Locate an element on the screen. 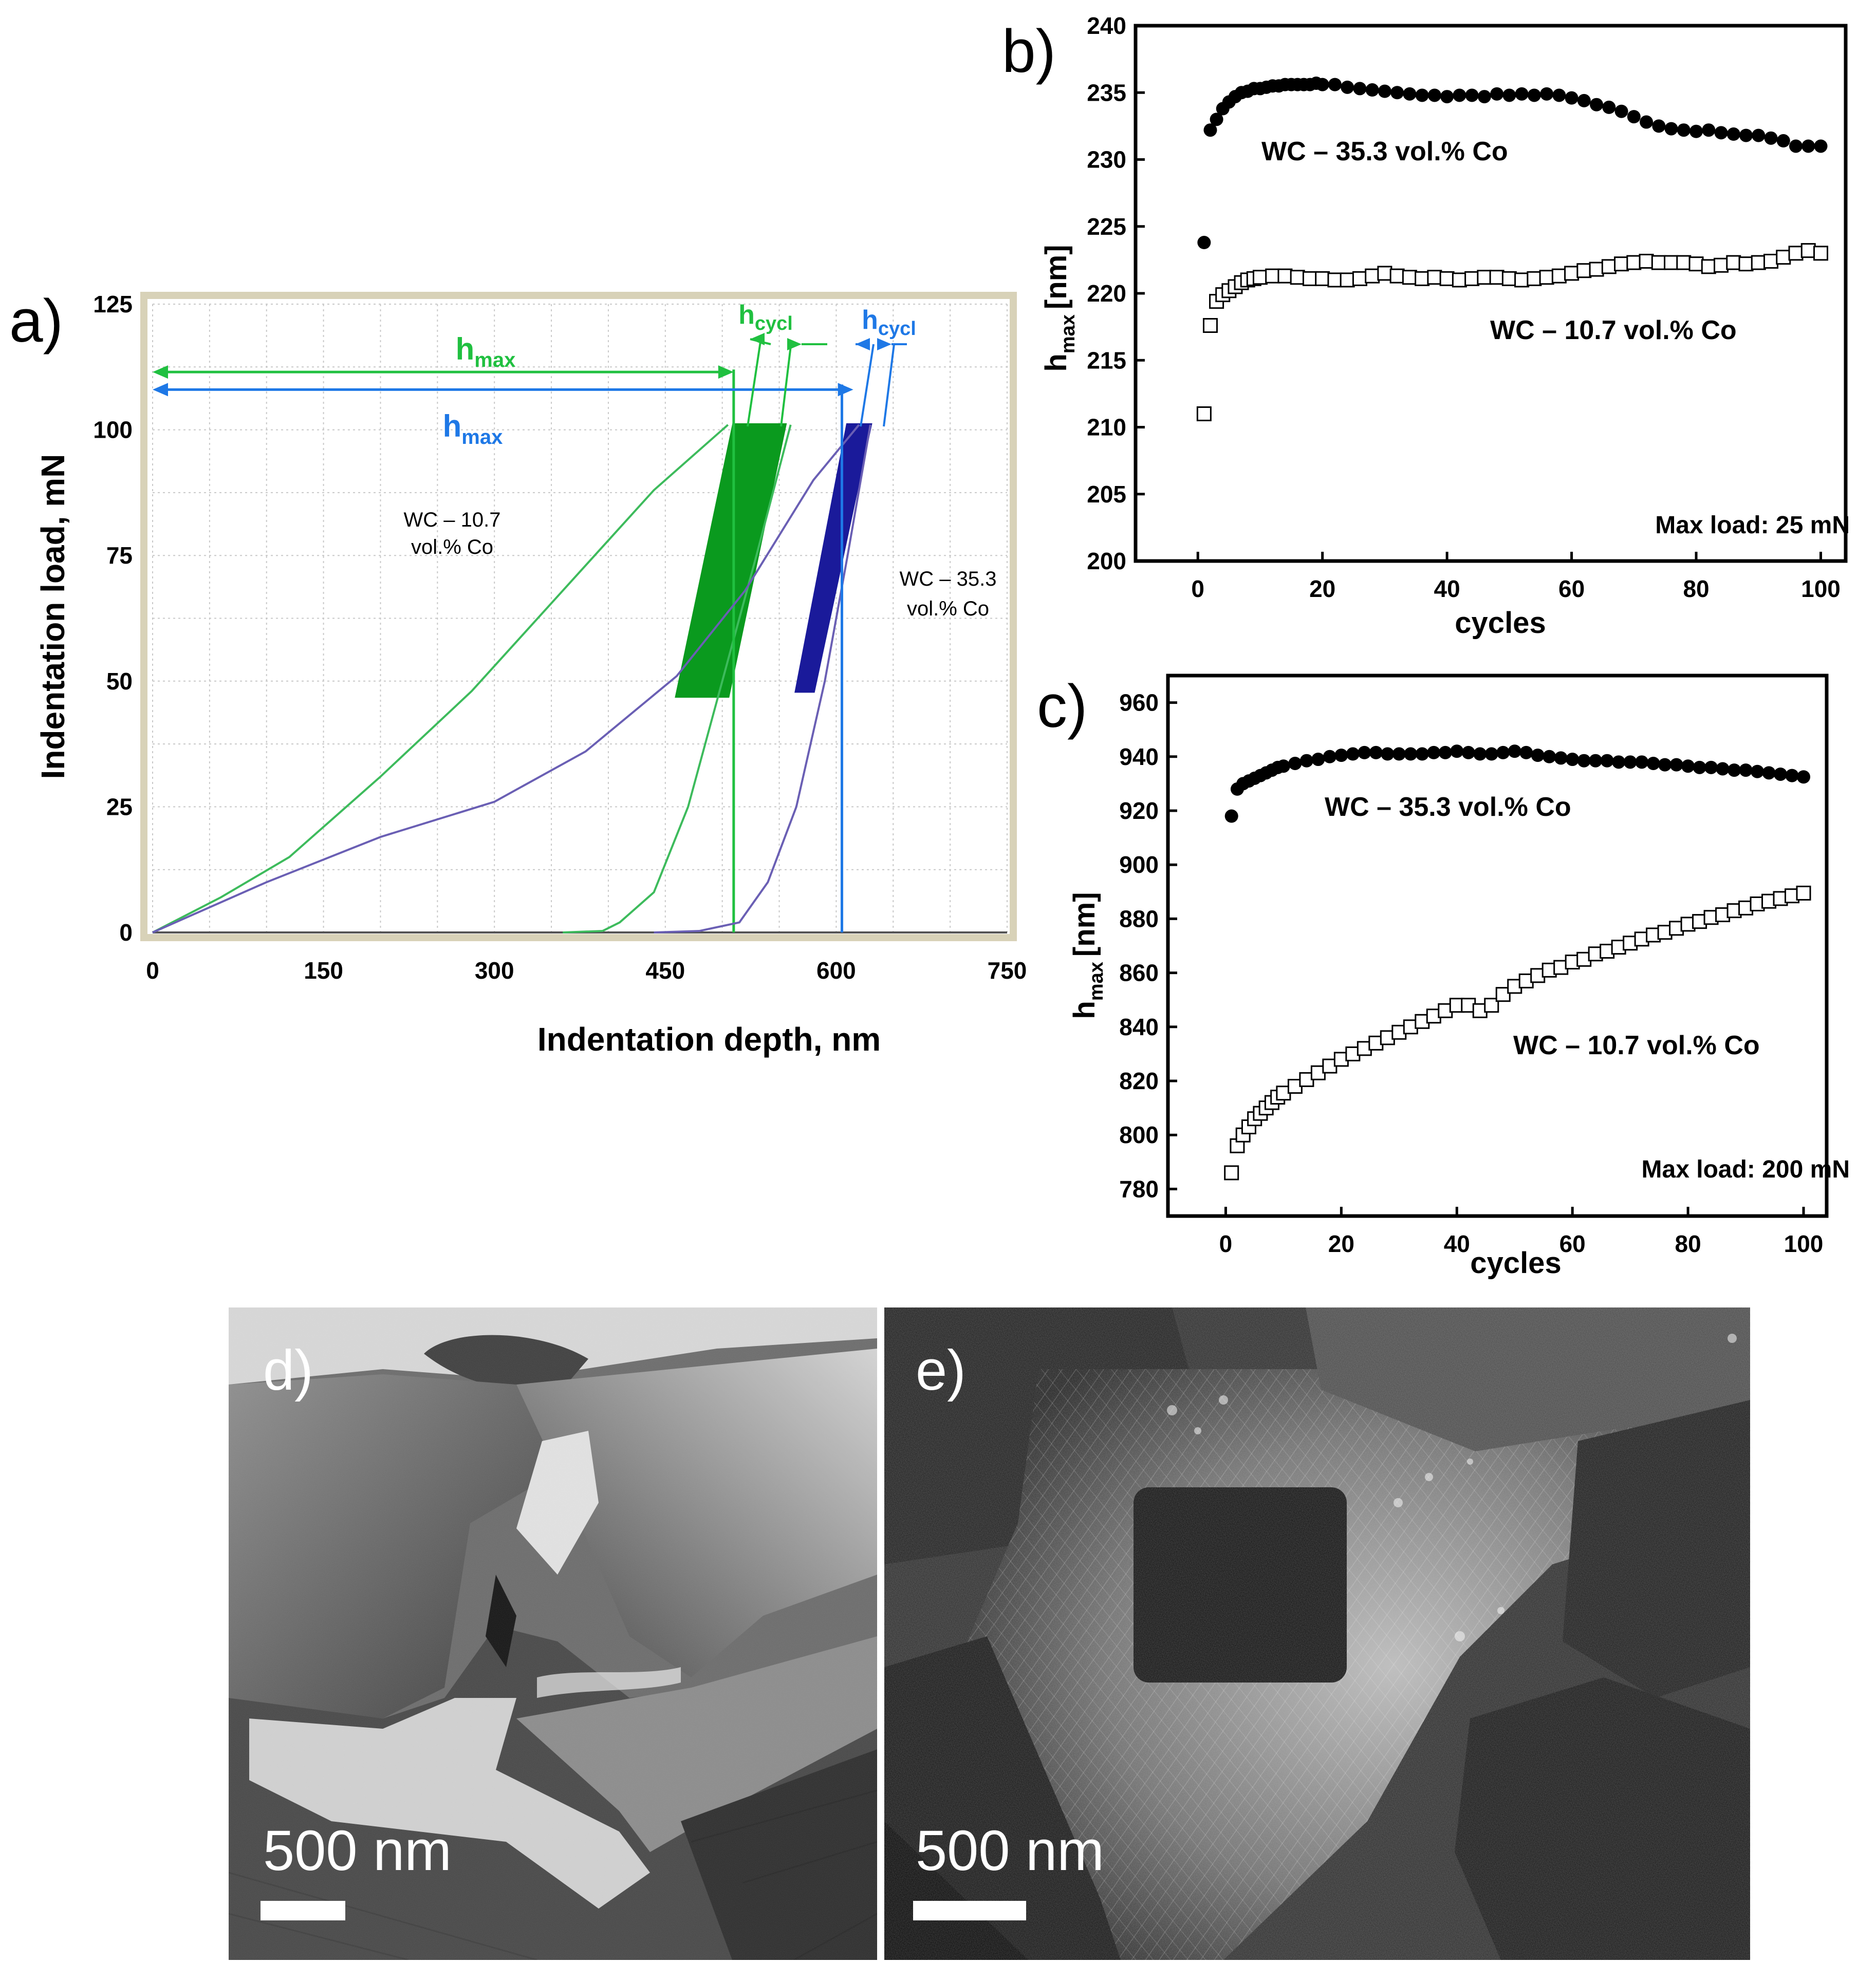 This screenshot has width=1876, height=1962. x-tick-label: 60 is located at coordinates (1571, 589).